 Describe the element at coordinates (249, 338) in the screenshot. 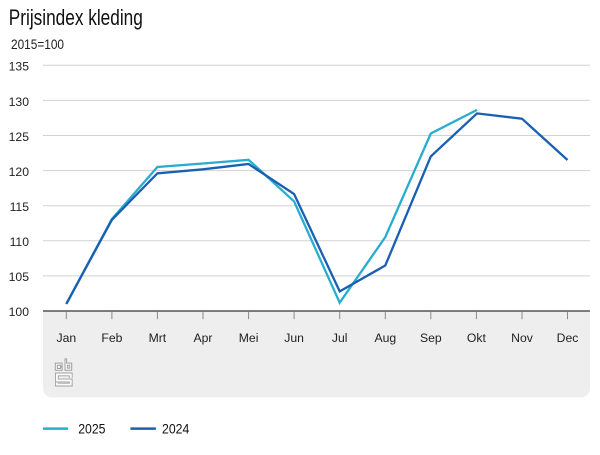

I see `svg-text: Mei` at that location.